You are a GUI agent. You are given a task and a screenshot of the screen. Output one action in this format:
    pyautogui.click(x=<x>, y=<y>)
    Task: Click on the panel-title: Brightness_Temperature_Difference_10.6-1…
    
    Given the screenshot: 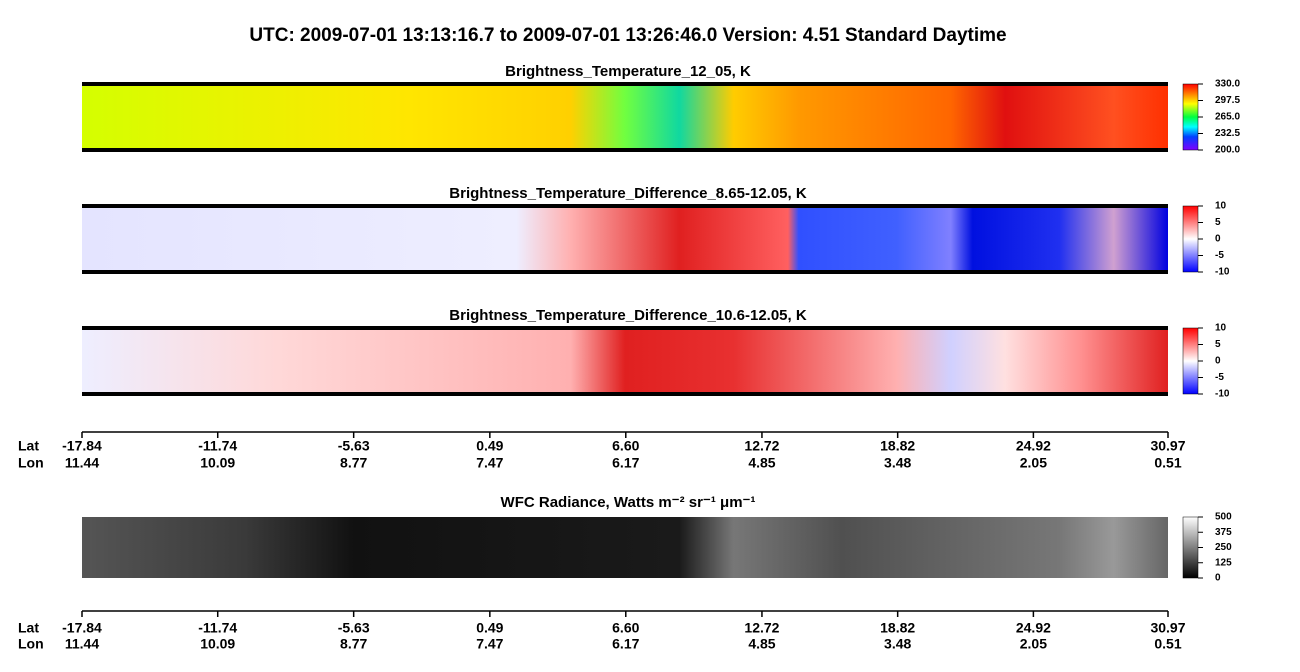 What is the action you would take?
    pyautogui.click(x=628, y=315)
    